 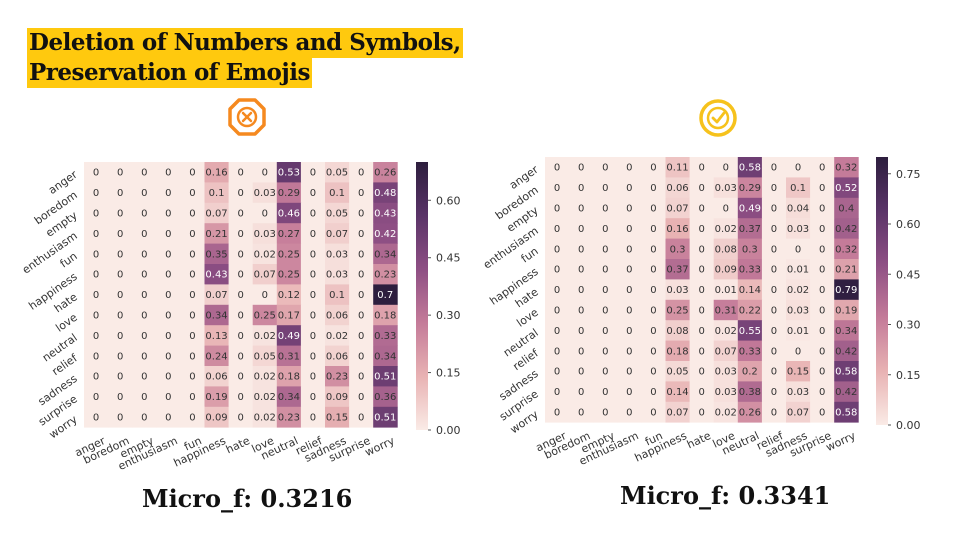 I want to click on heatmap-left-value-label: 0.34, so click(x=385, y=356).